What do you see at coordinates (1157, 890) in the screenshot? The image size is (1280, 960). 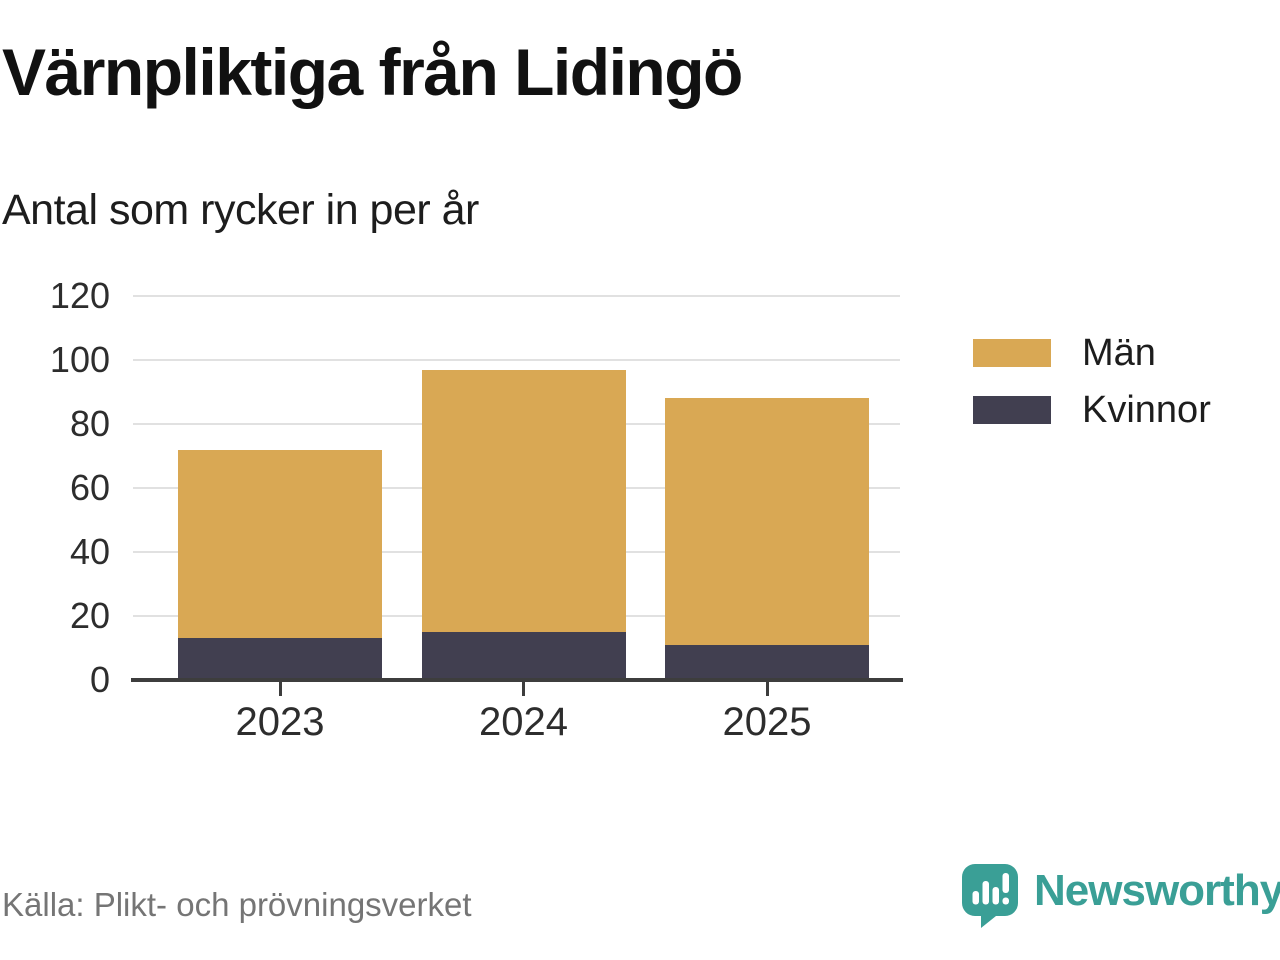 I see `newsworthy-wordmark: Newsworthy` at bounding box center [1157, 890].